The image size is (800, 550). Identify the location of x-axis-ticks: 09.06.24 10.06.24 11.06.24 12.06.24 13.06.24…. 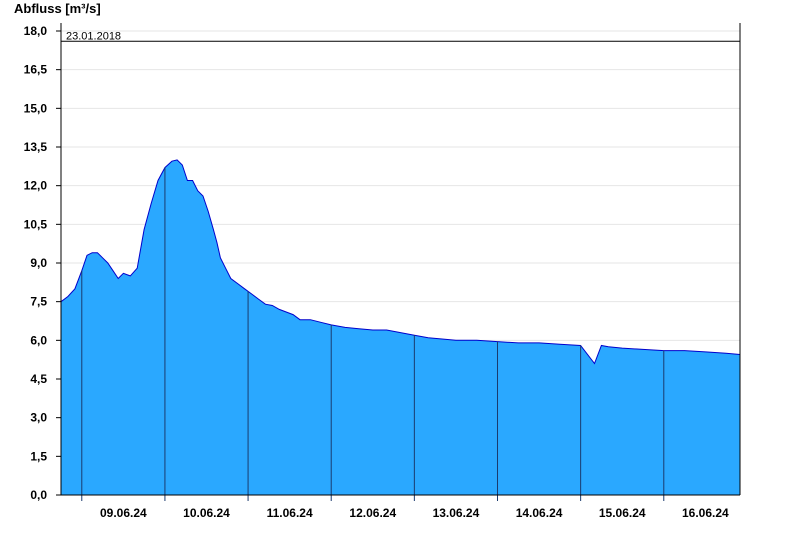
(414, 513).